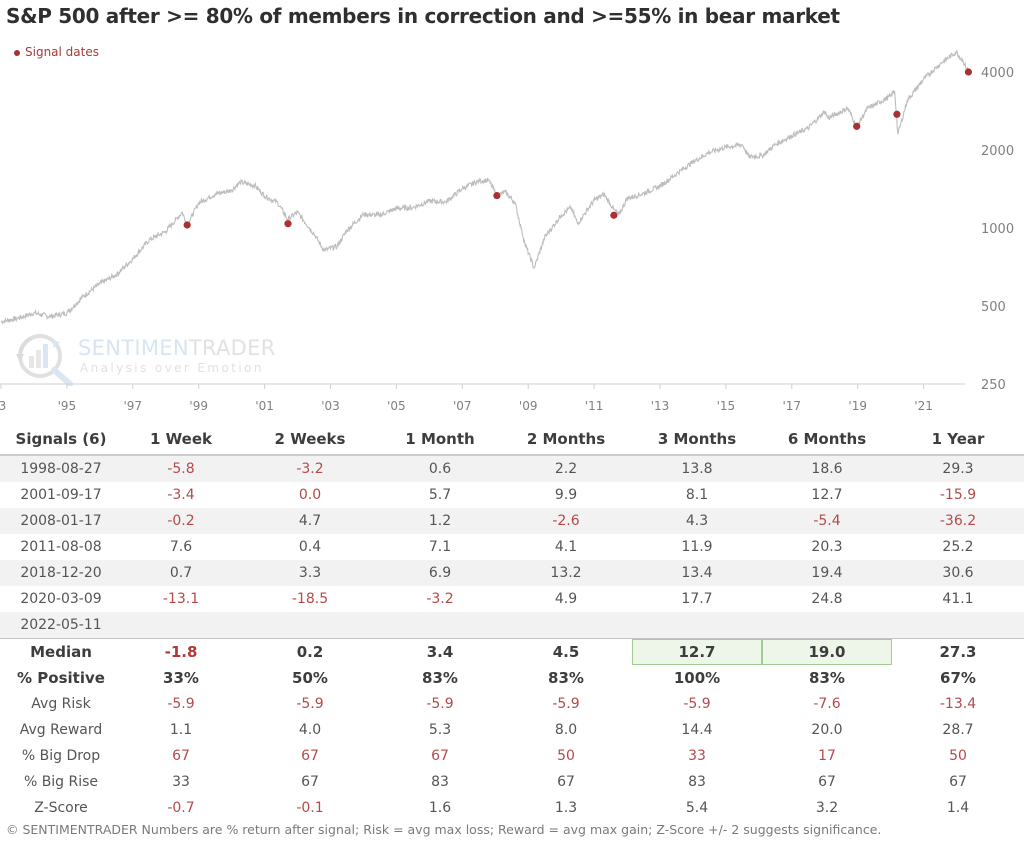 This screenshot has height=846, width=1024. I want to click on stat-cell: 12.7, so click(697, 651).